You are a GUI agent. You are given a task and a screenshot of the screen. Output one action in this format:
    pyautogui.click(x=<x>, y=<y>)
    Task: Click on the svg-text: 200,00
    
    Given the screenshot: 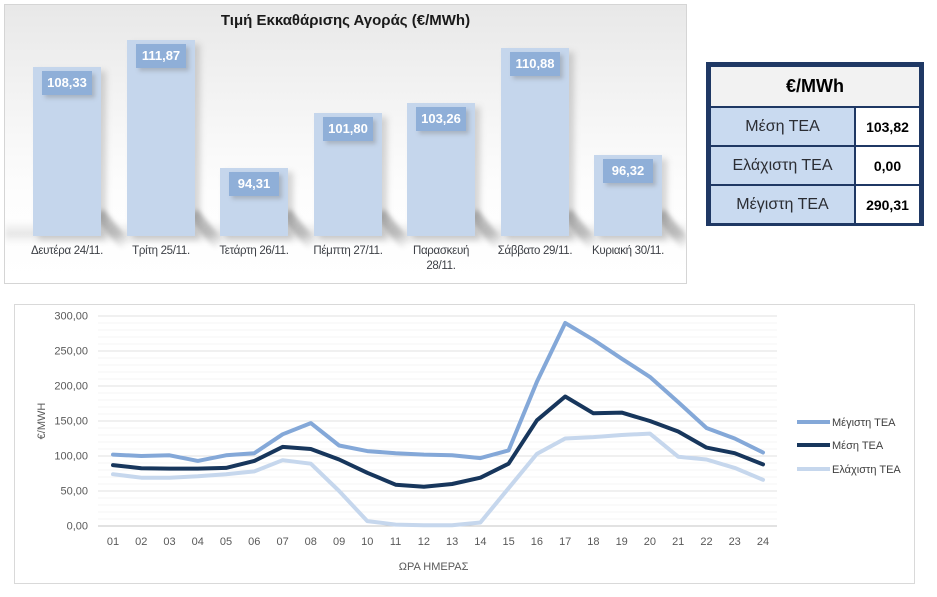 What is the action you would take?
    pyautogui.click(x=71, y=387)
    